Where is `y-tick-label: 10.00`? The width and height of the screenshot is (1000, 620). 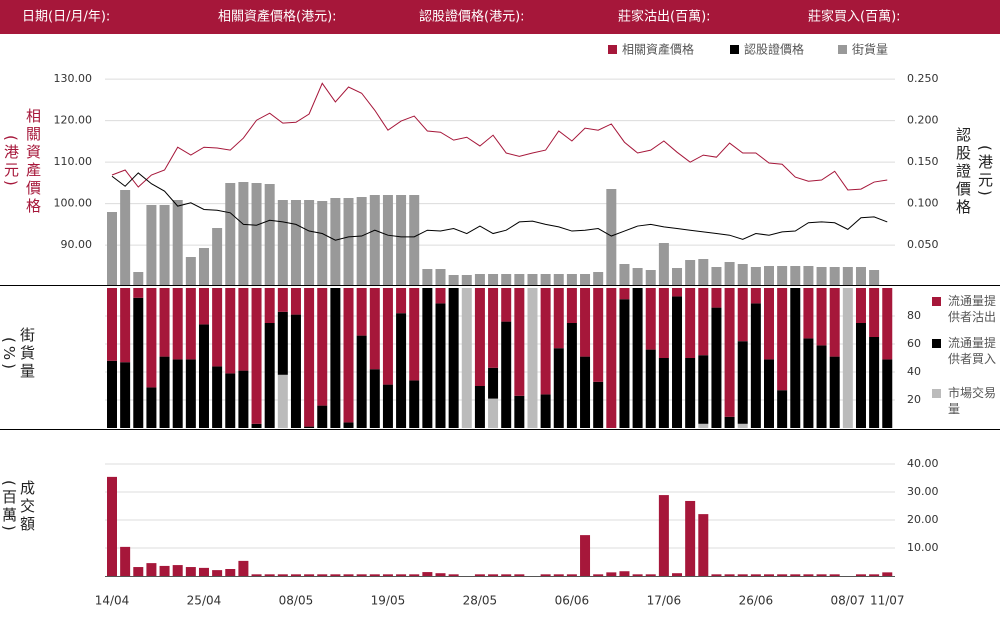 y-tick-label: 10.00 is located at coordinates (923, 547).